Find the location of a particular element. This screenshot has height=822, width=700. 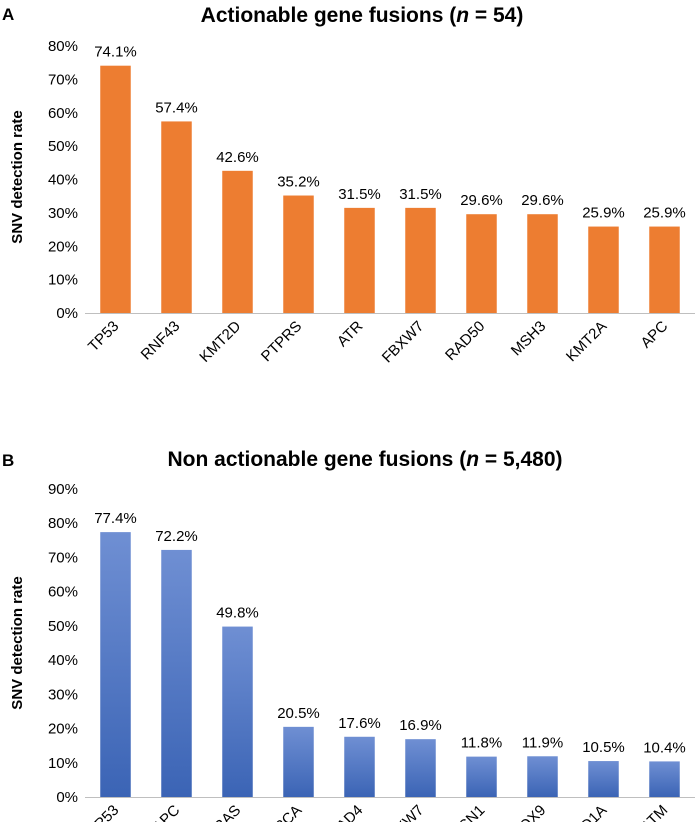

a-y-tick-label: 60% is located at coordinates (63, 113).